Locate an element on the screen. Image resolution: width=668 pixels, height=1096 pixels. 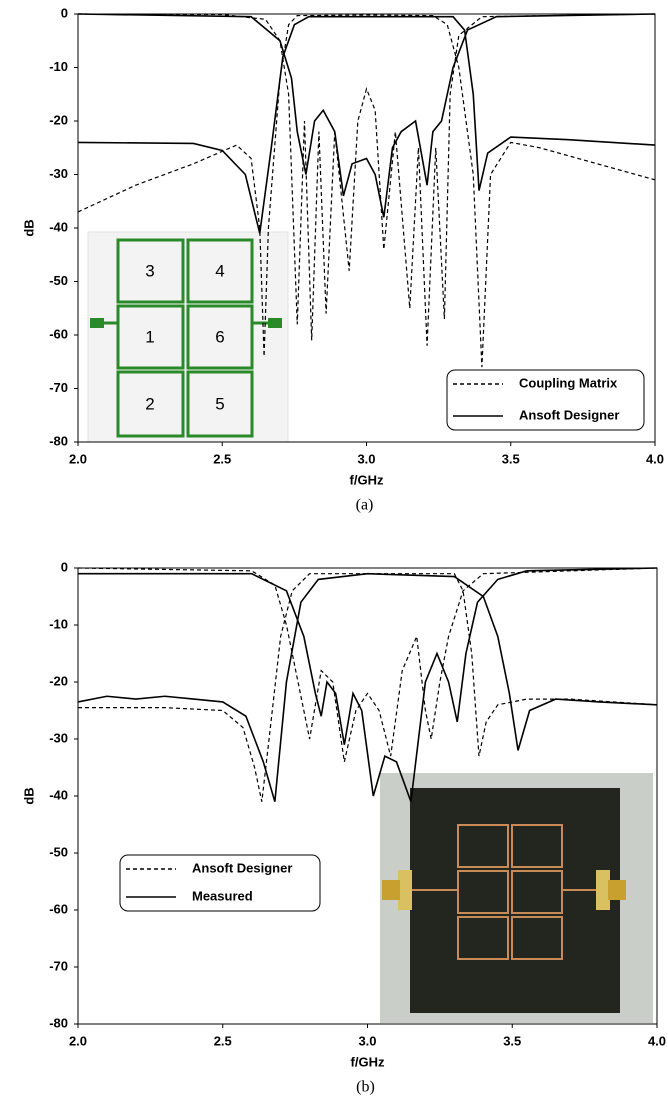
legend-box is located at coordinates (545, 400).